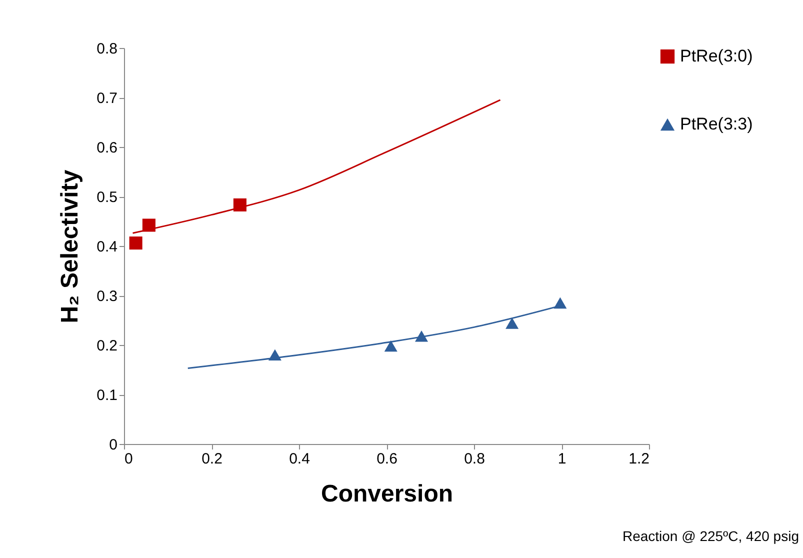 The width and height of the screenshot is (803, 558). Describe the element at coordinates (387, 494) in the screenshot. I see `x-axis-title: Conversion` at that location.